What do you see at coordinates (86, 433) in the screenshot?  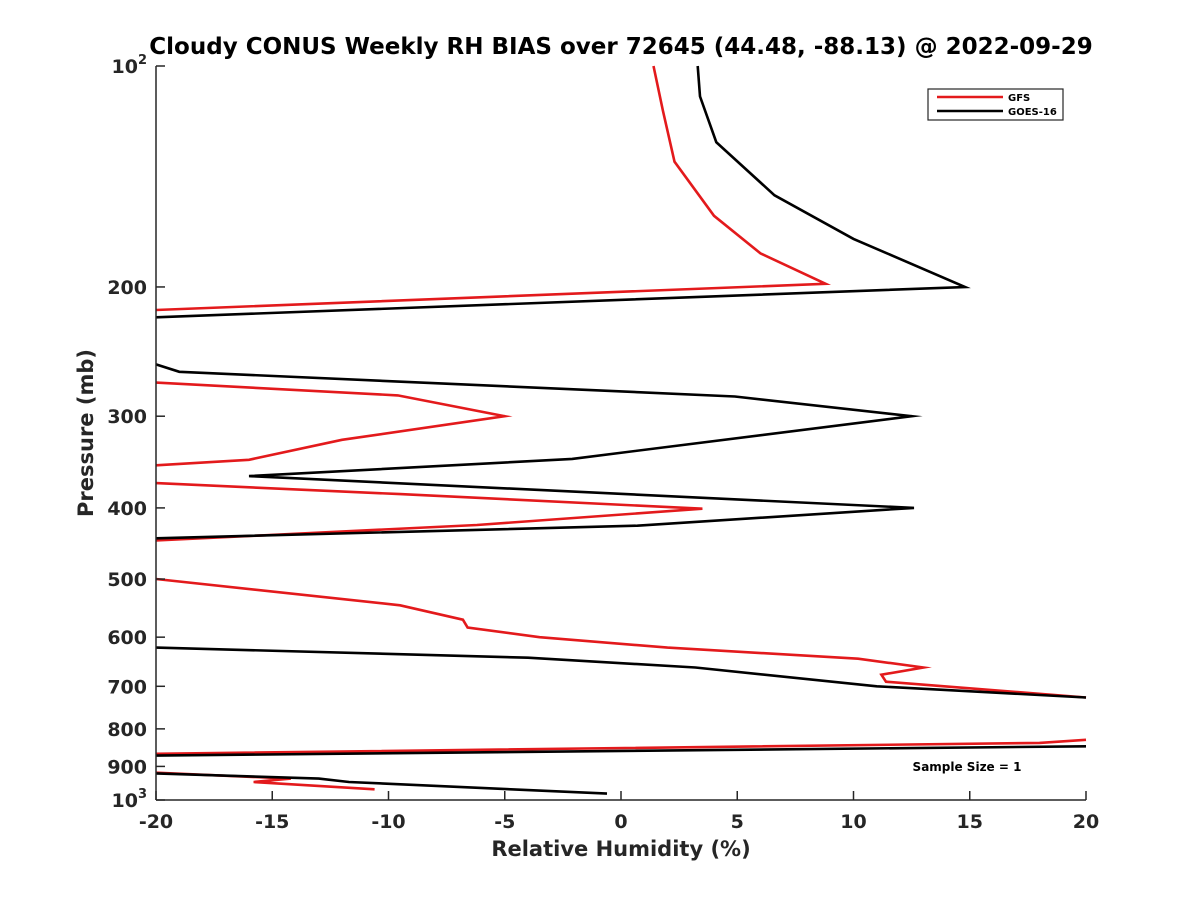 I see `y-axis-label: Pressure (mb)` at bounding box center [86, 433].